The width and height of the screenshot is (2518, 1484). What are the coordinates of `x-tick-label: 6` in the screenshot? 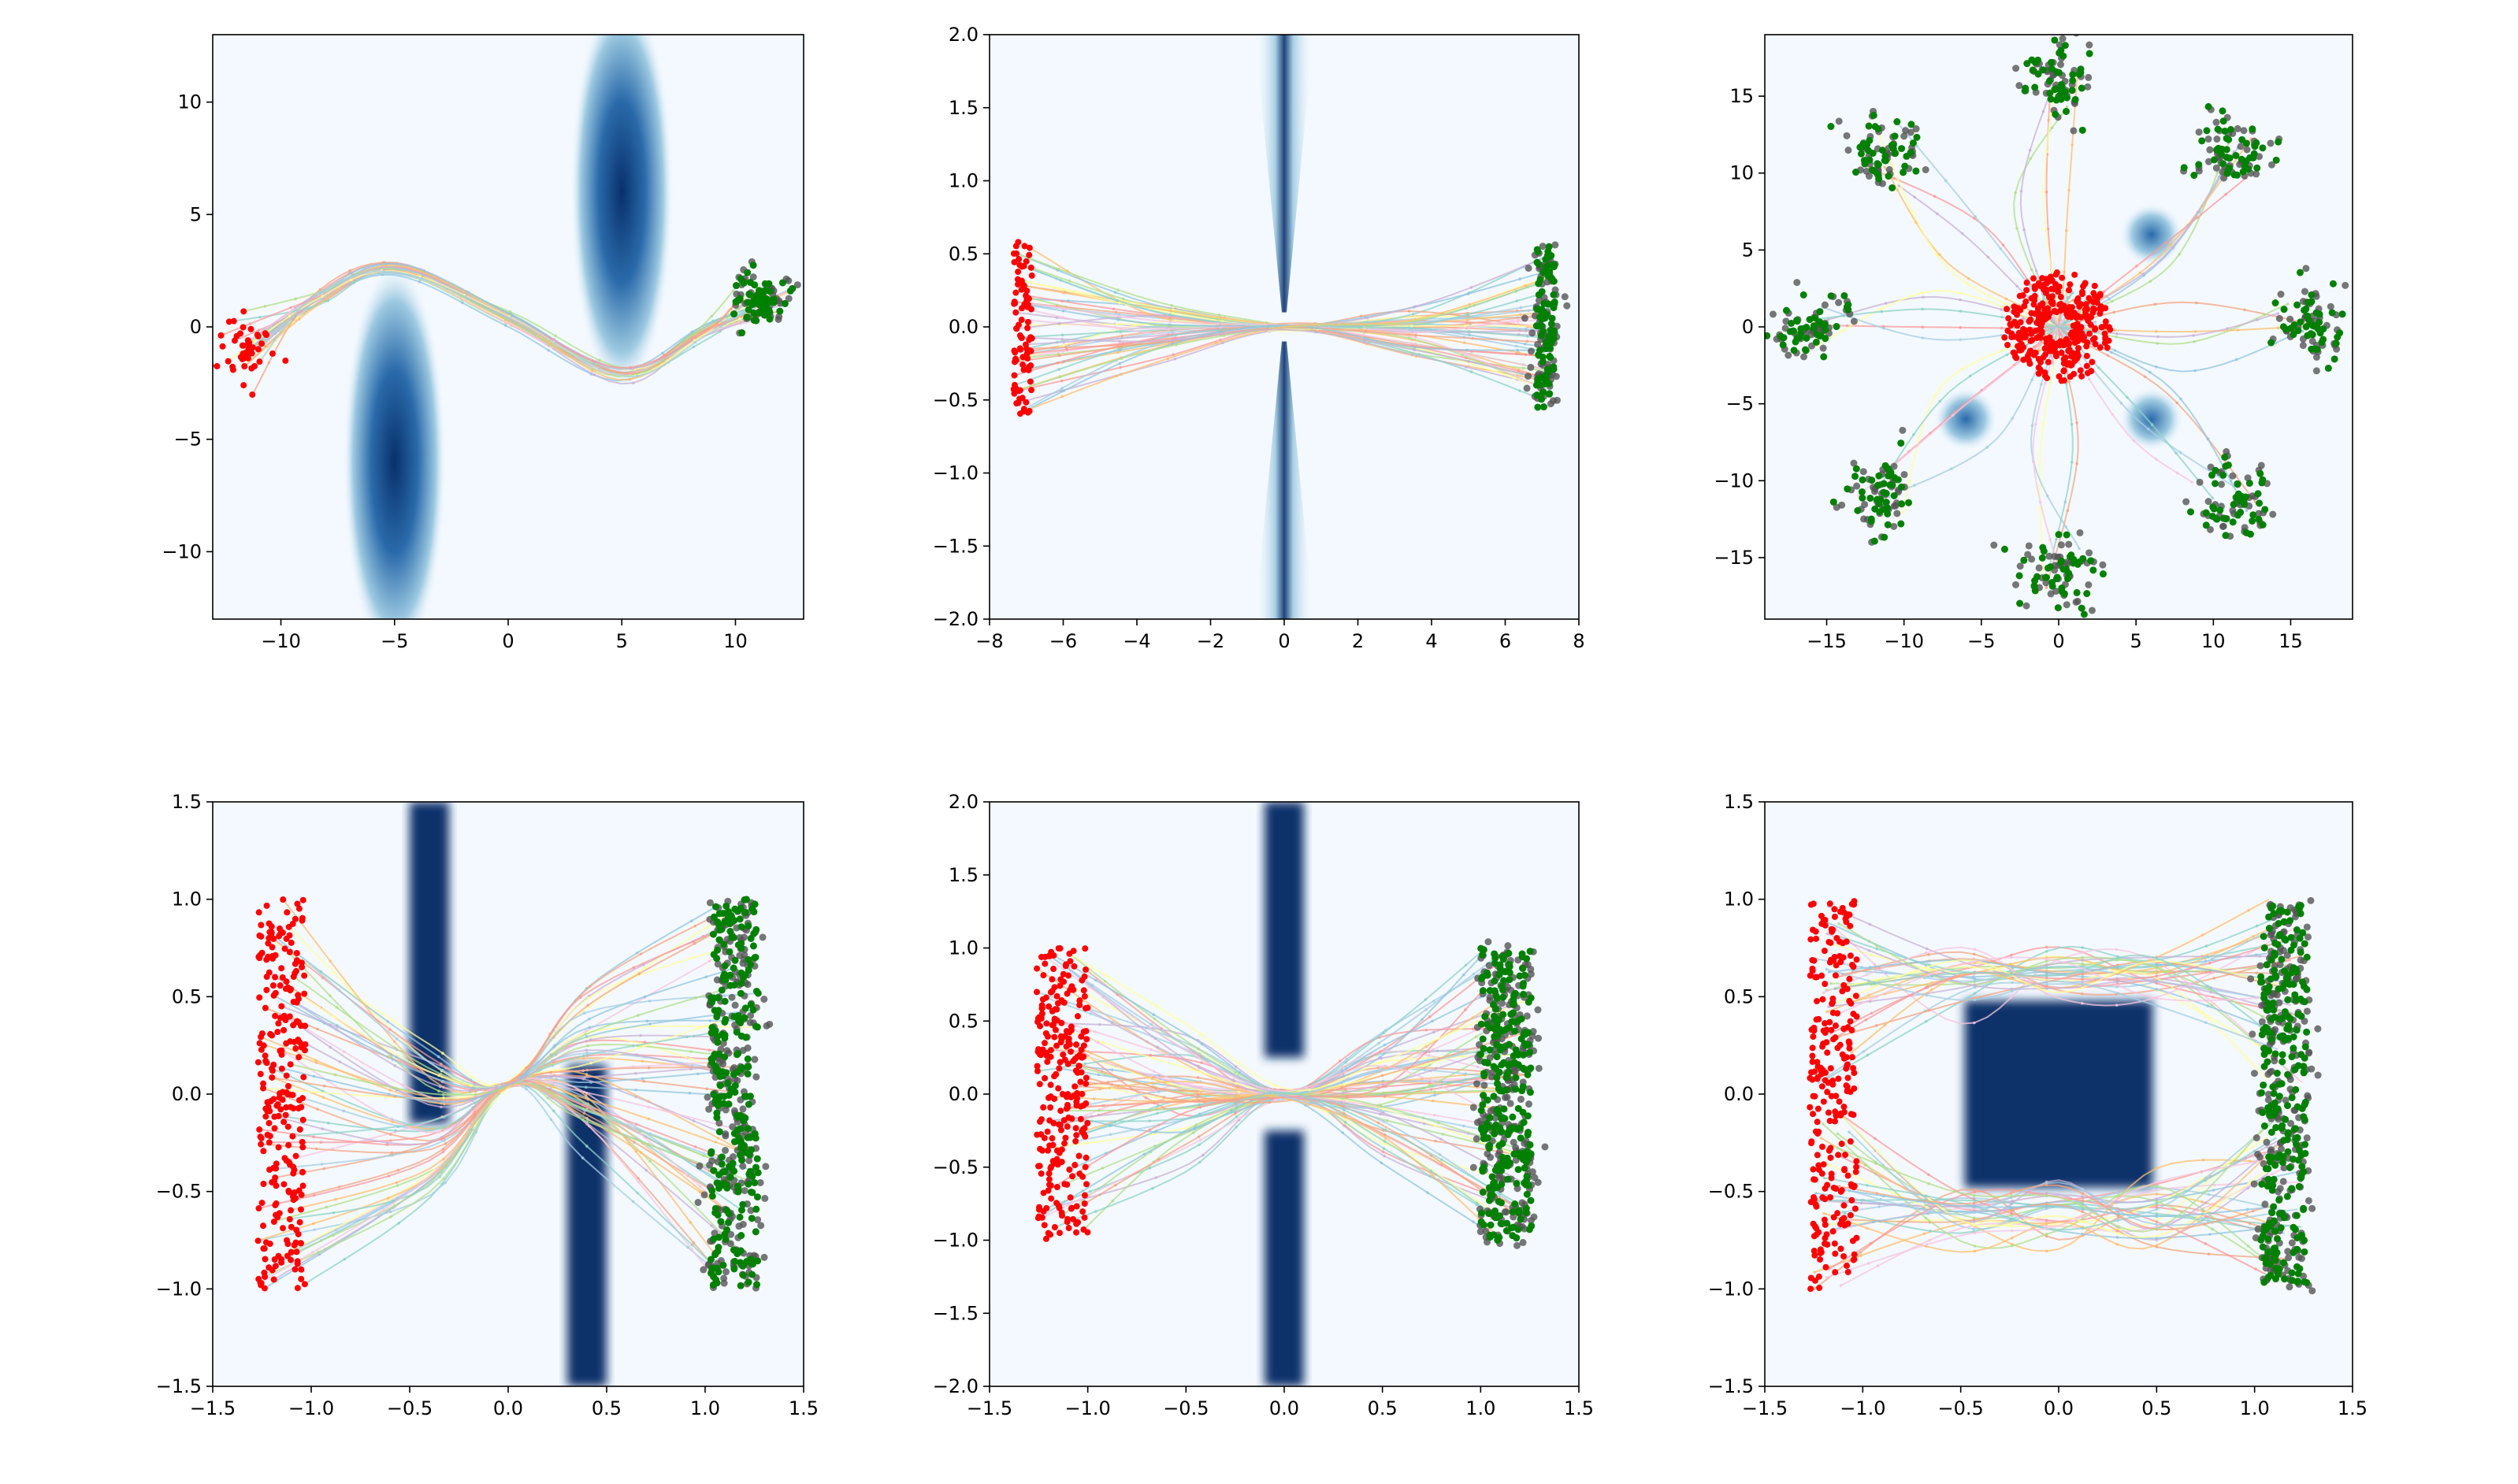 It's located at (1505, 641).